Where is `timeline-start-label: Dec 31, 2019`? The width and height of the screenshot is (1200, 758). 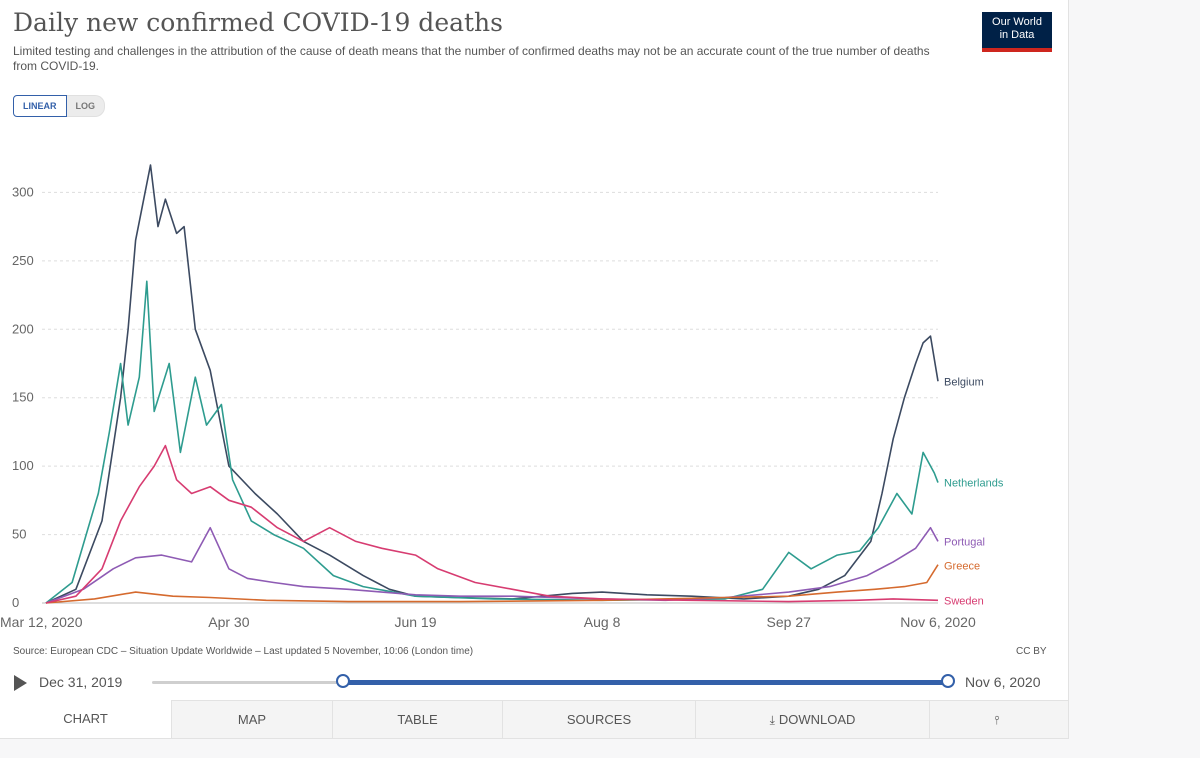 timeline-start-label: Dec 31, 2019 is located at coordinates (81, 682).